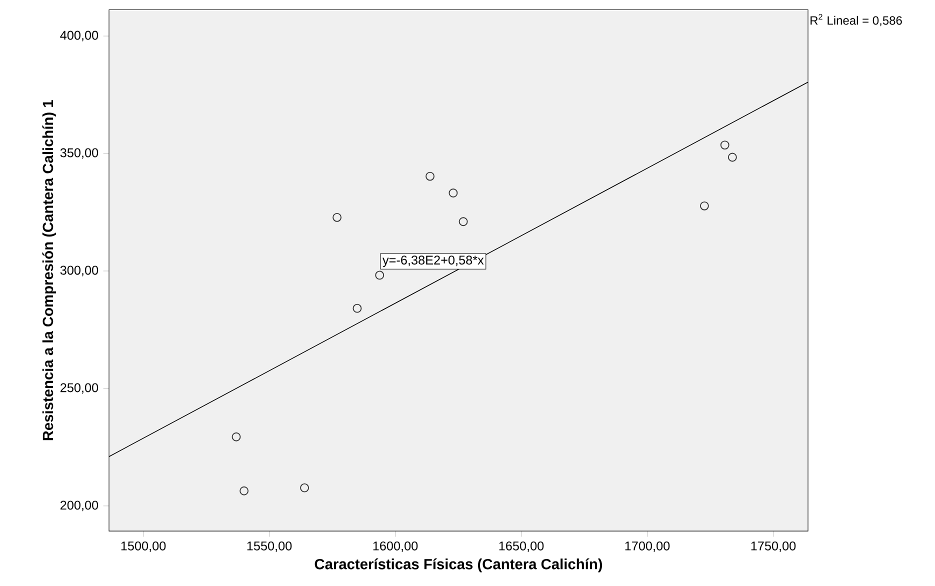 The width and height of the screenshot is (935, 586). Describe the element at coordinates (269, 546) in the screenshot. I see `x-tick-label: 1550,00` at that location.